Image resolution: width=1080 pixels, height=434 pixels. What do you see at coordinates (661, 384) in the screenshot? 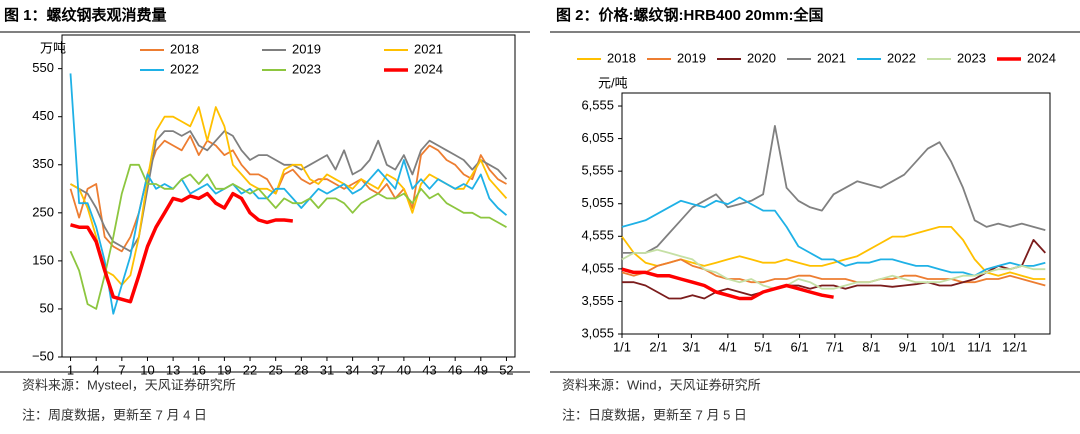
I see `source: 资料来源：Wind，天风证券研究所` at bounding box center [661, 384].